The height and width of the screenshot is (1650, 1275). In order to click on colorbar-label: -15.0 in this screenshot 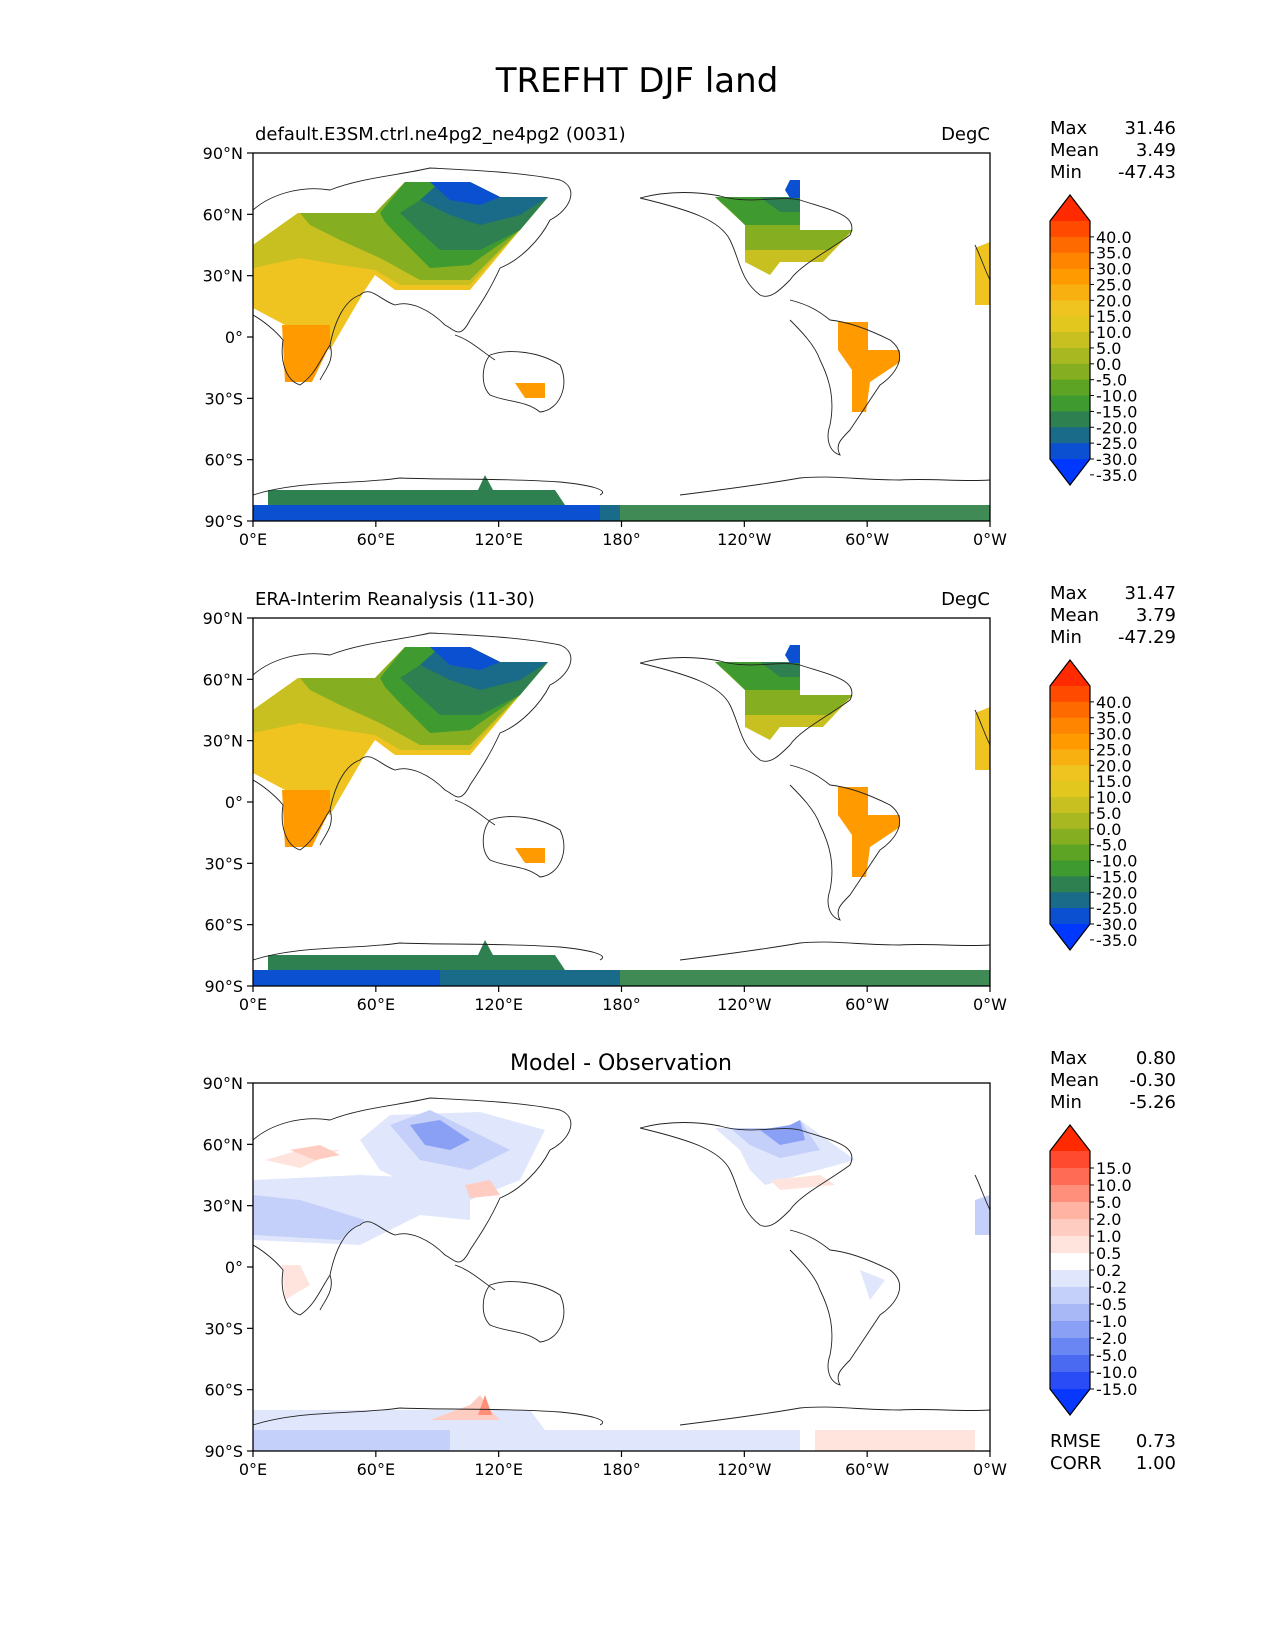, I will do `click(1116, 411)`.